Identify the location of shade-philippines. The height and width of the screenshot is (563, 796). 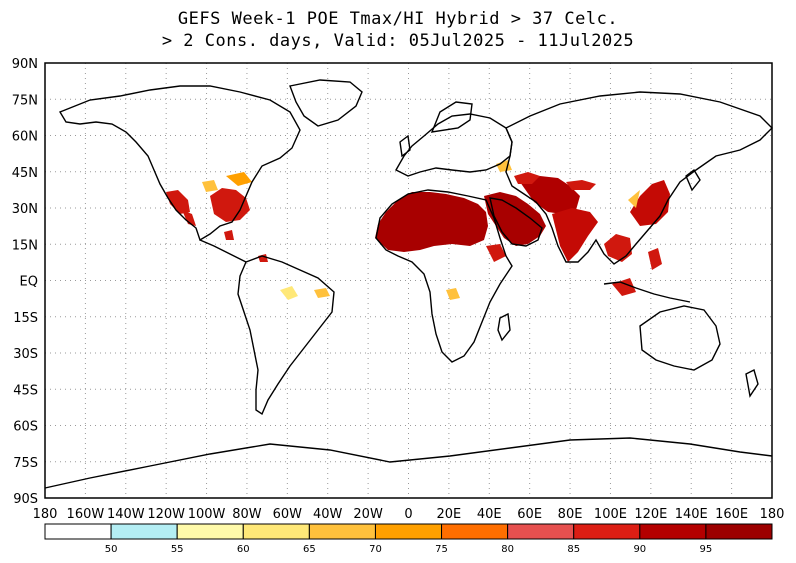
(655, 259).